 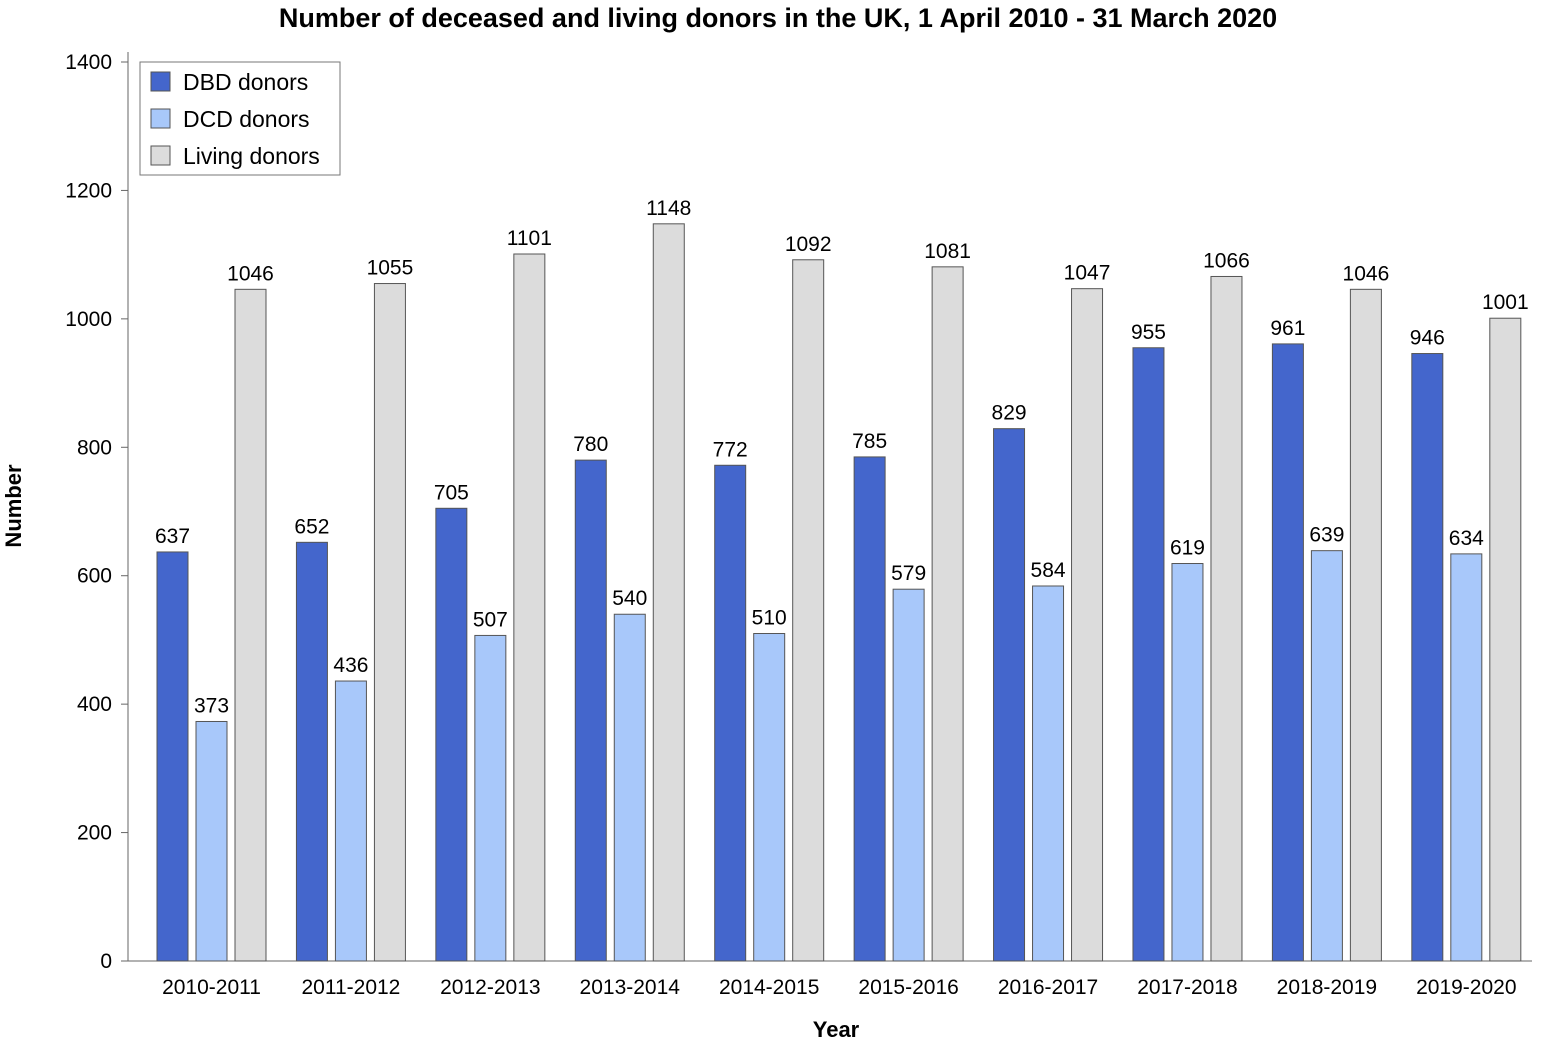 I want to click on y-tick-label: 0, so click(x=106, y=961).